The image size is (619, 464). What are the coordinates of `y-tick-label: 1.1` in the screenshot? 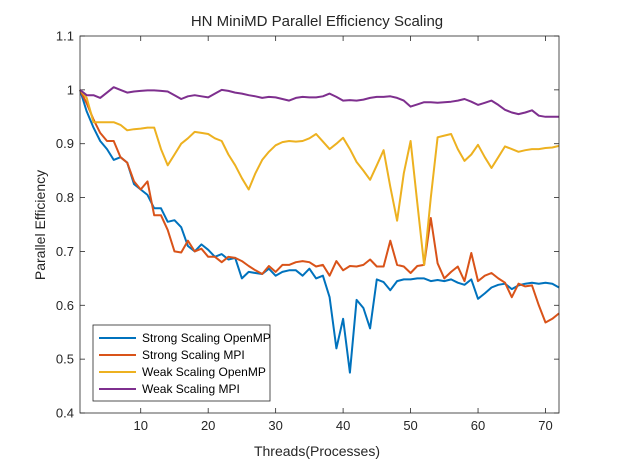 It's located at (65, 36).